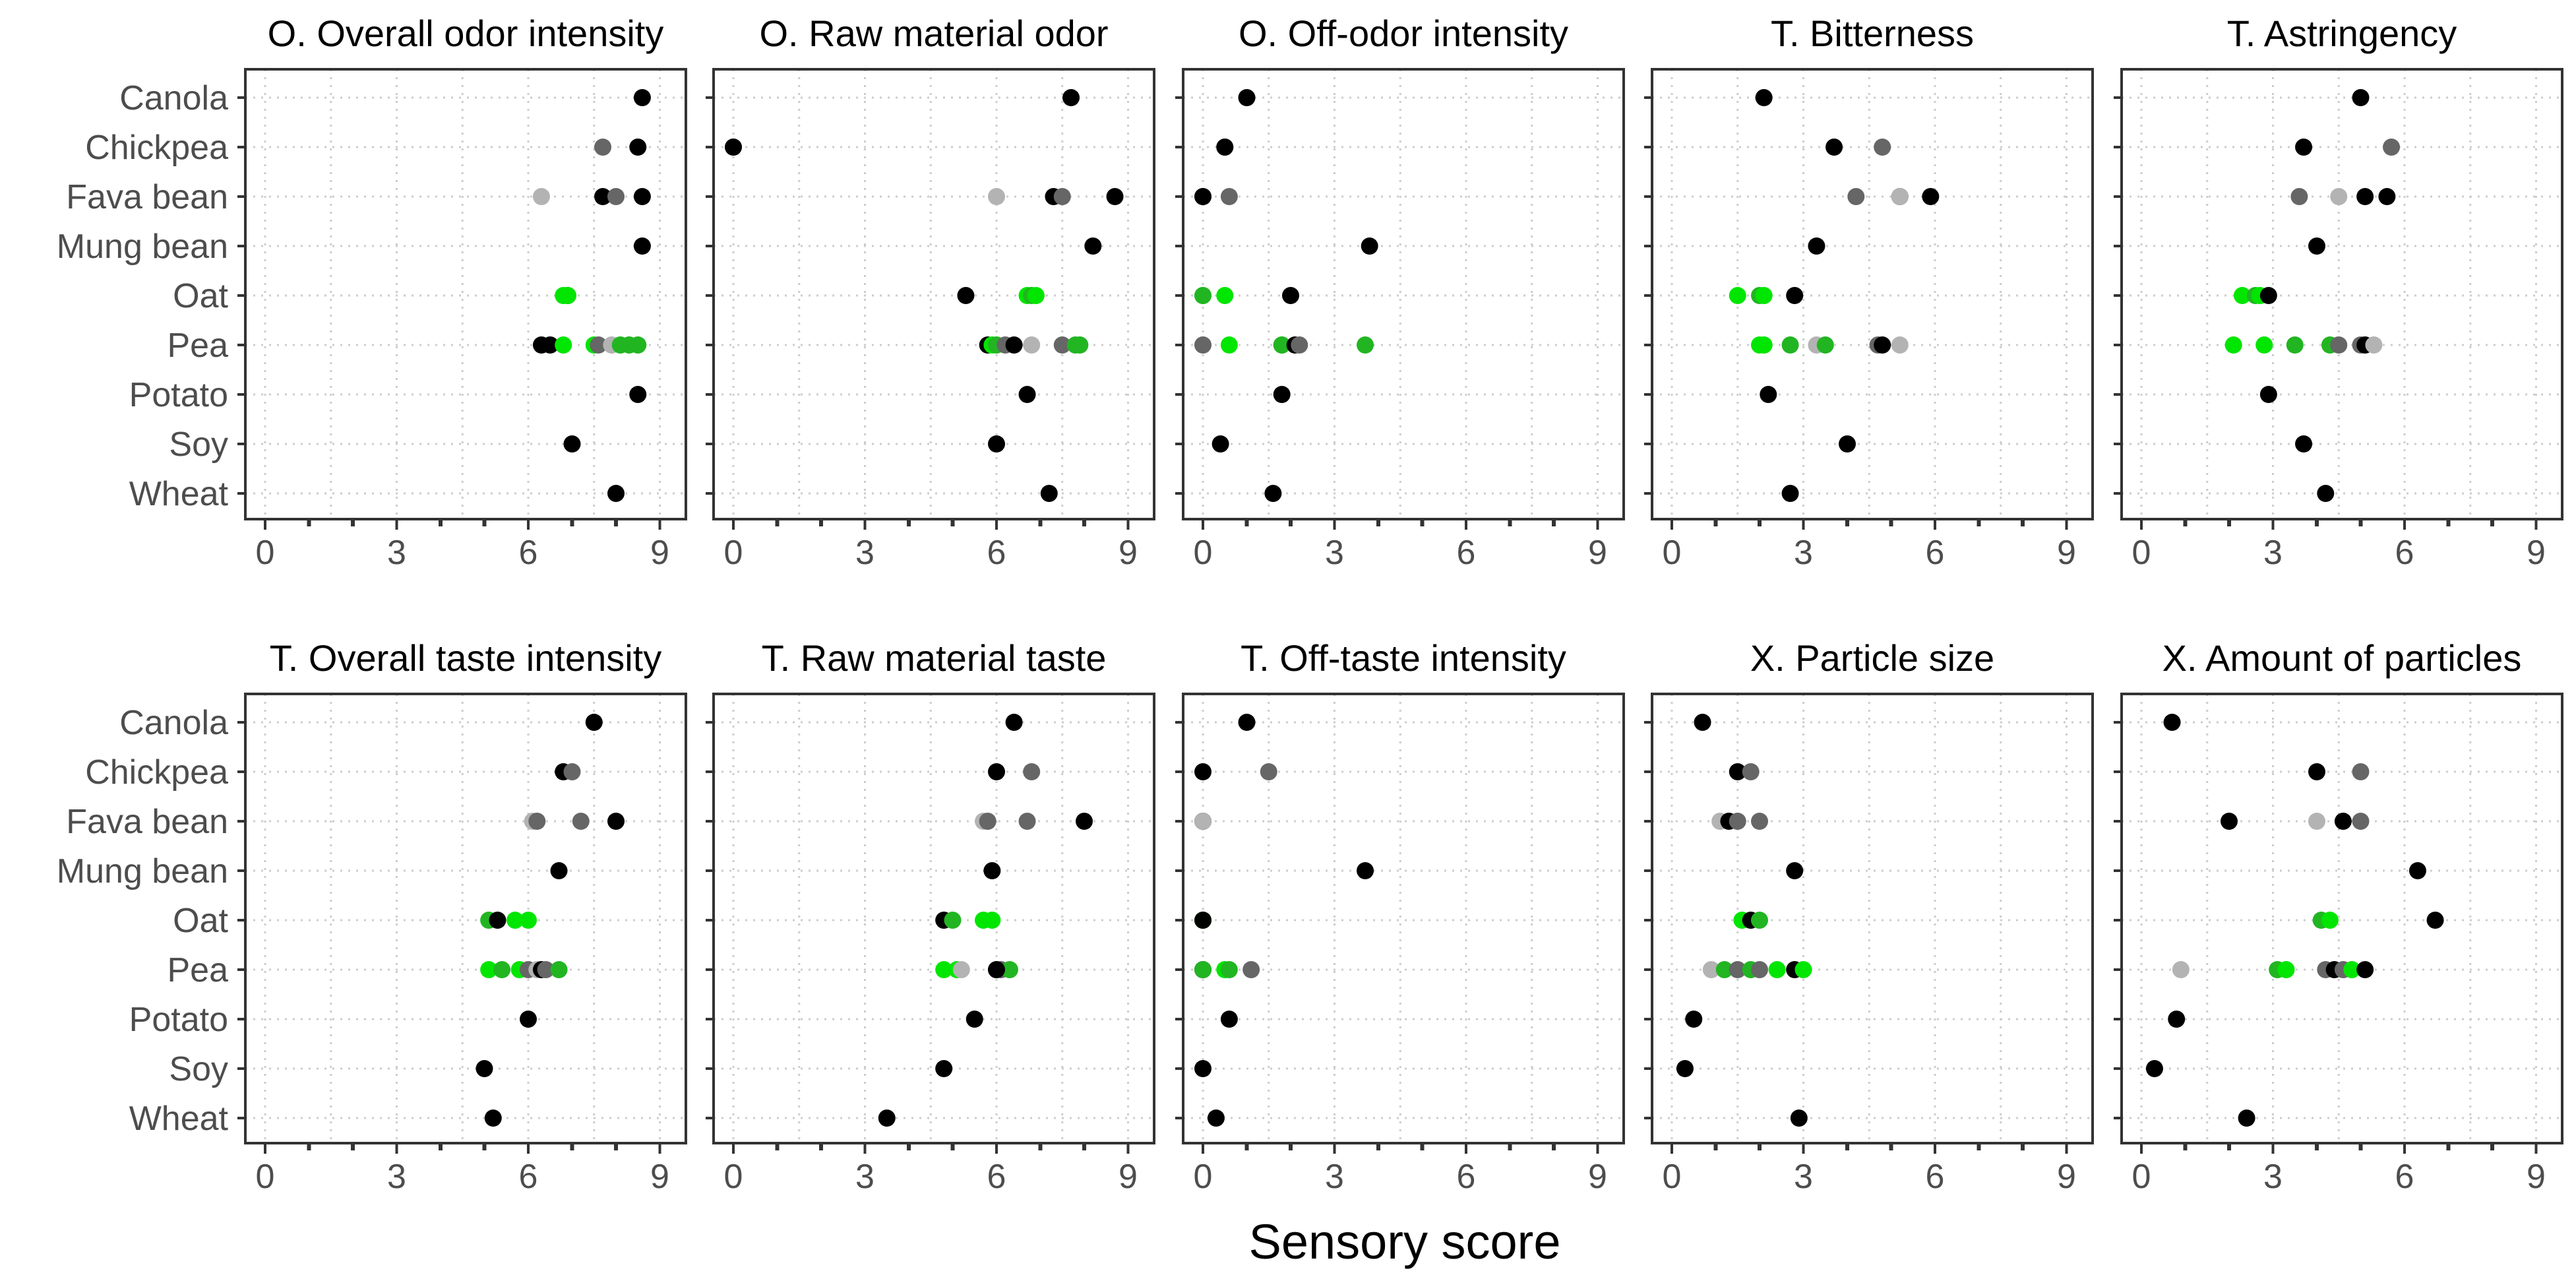  Describe the element at coordinates (934, 658) in the screenshot. I see `panel-title: T. Raw material taste` at that location.